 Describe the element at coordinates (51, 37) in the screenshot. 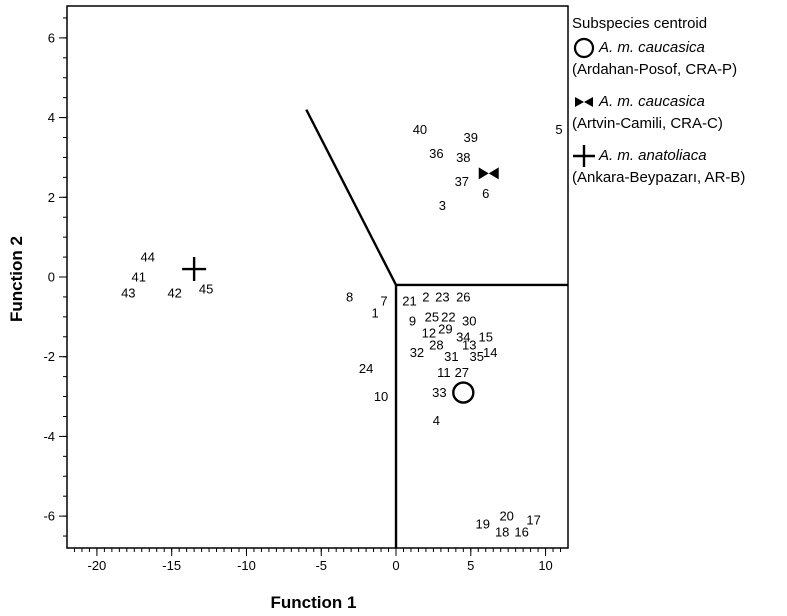

I see `y-tick-label: 6` at that location.